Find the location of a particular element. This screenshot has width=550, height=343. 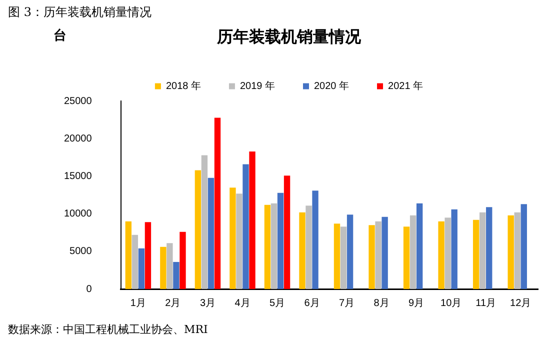

legend-label: 2020 年 is located at coordinates (332, 86).